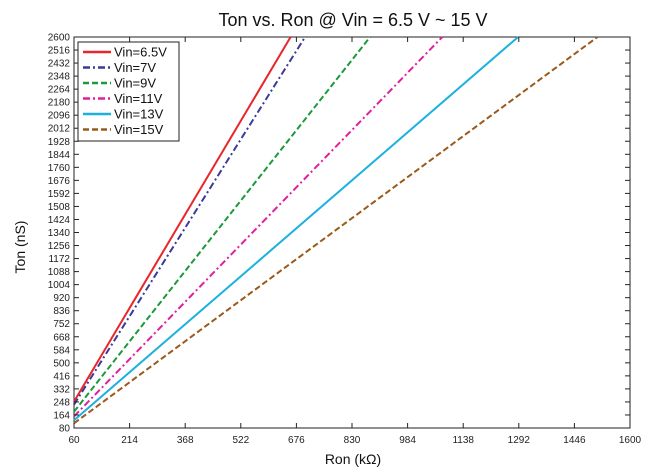 Image resolution: width=649 pixels, height=470 pixels. Describe the element at coordinates (140, 52) in the screenshot. I see `legend-label: Vin=6.5V` at that location.